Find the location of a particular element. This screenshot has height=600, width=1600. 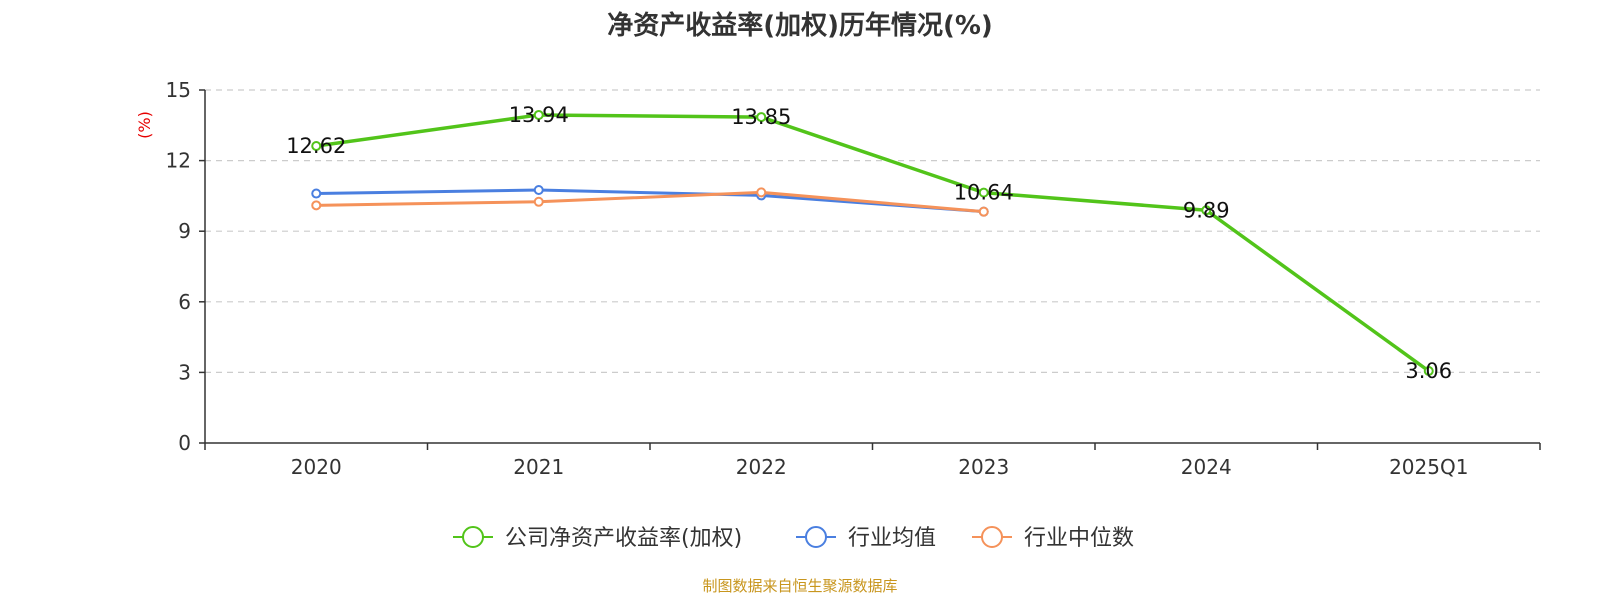

y-axis-label: (%) is located at coordinates (144, 125).